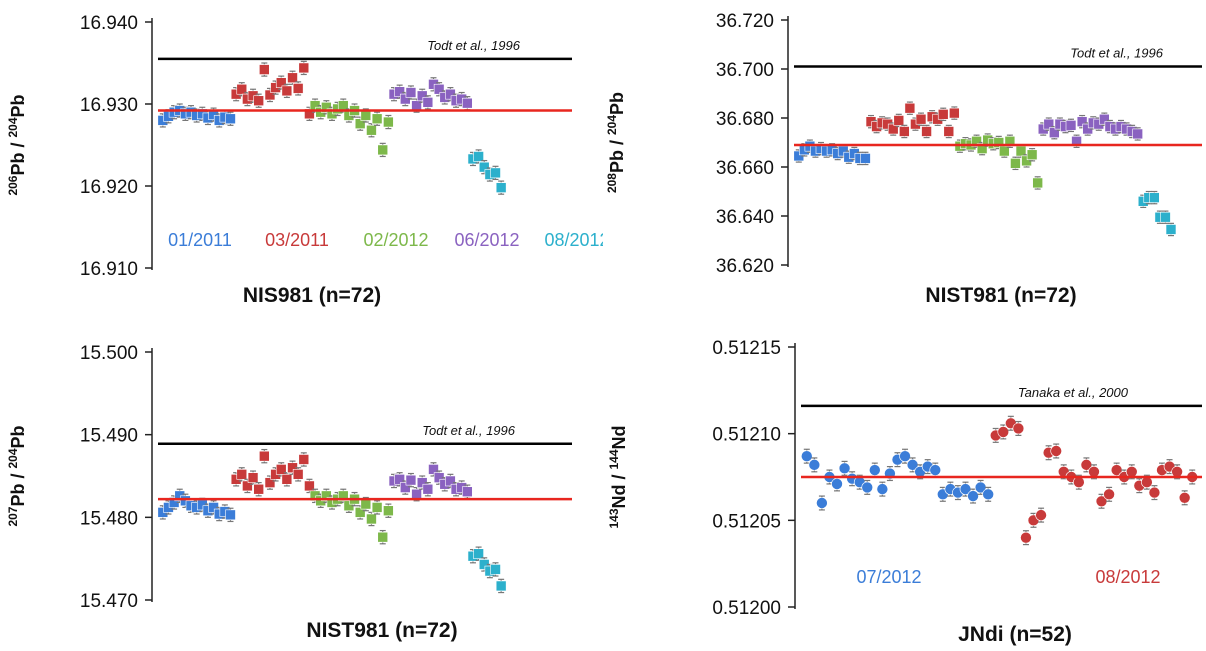 The height and width of the screenshot is (651, 1206). I want to click on y-tick-label: 36.680, so click(745, 119).